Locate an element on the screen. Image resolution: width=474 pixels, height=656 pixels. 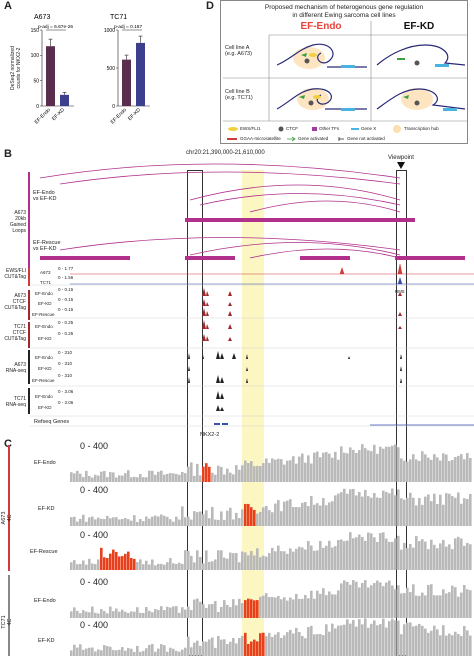
tc71-ctcf-line1: TC71 is located at coordinates (19, 327).